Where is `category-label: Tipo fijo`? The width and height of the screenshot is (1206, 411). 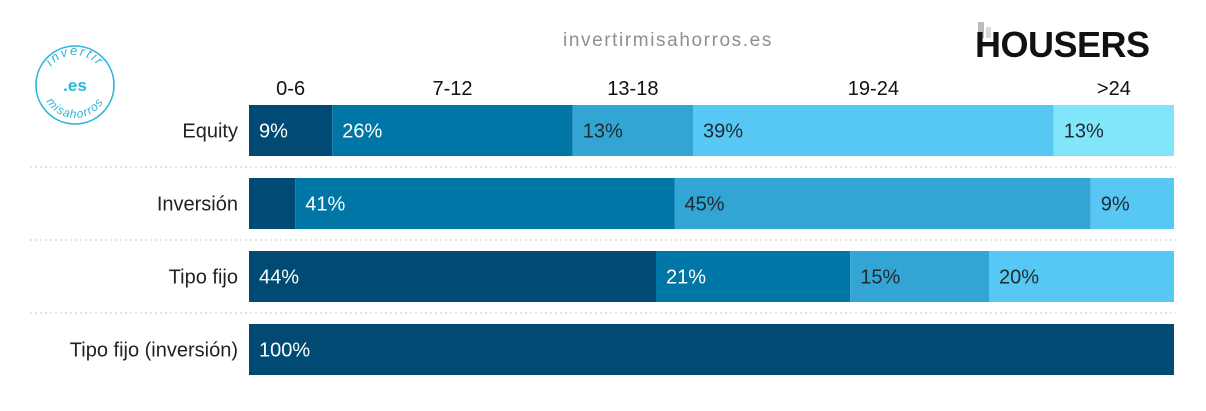 category-label: Tipo fijo is located at coordinates (203, 278).